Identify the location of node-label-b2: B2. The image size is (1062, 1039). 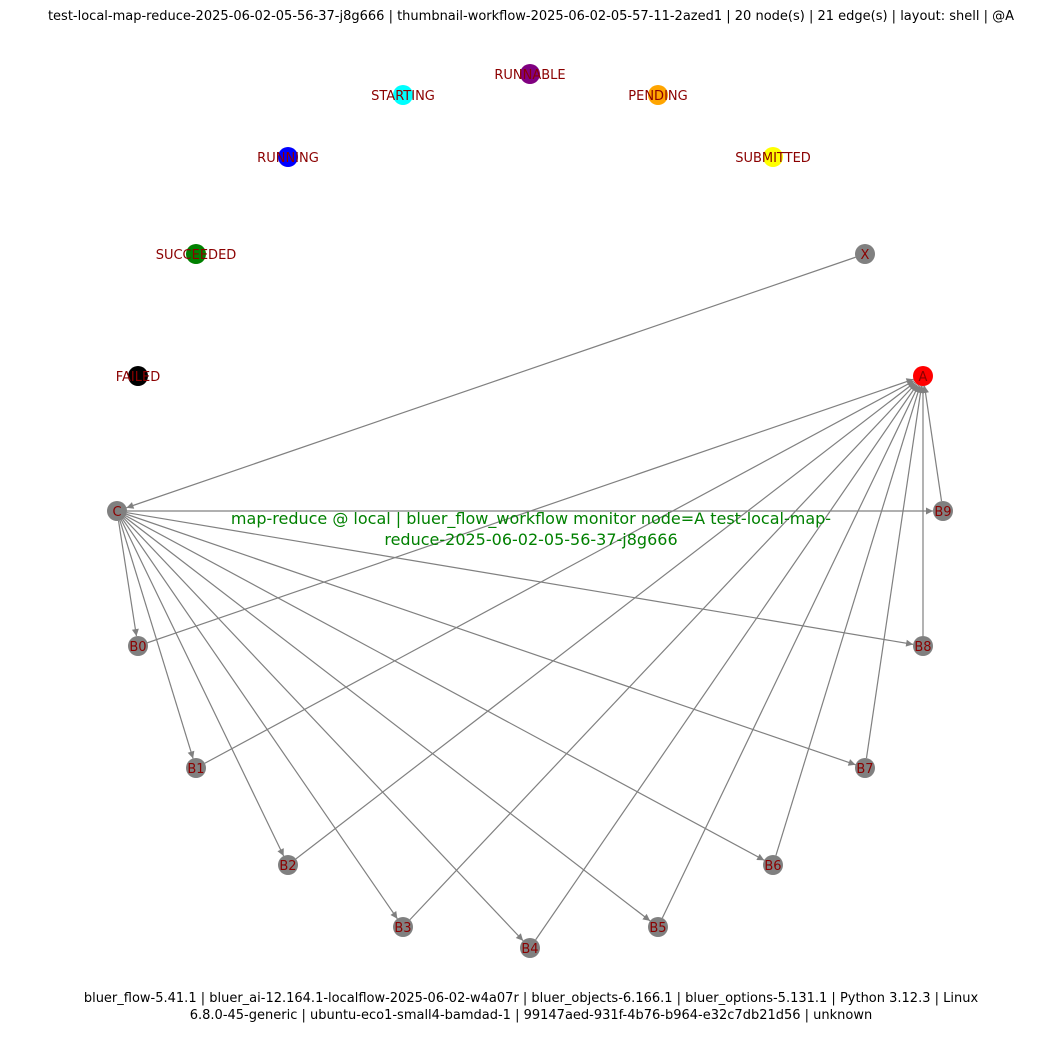
(287, 866).